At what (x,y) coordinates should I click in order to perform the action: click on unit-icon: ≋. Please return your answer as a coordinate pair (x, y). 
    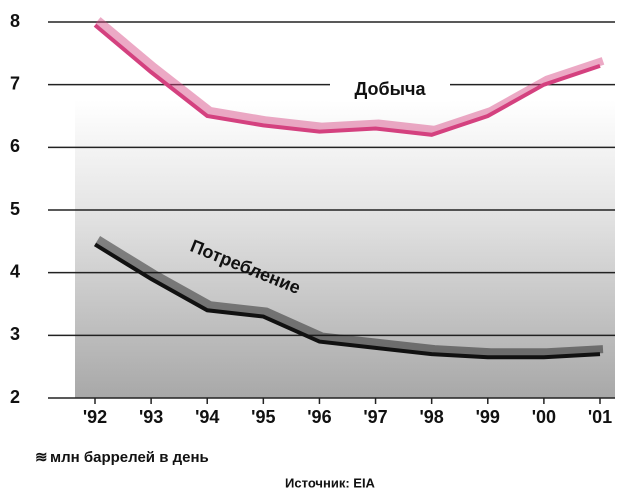
    Looking at the image, I should click on (41, 457).